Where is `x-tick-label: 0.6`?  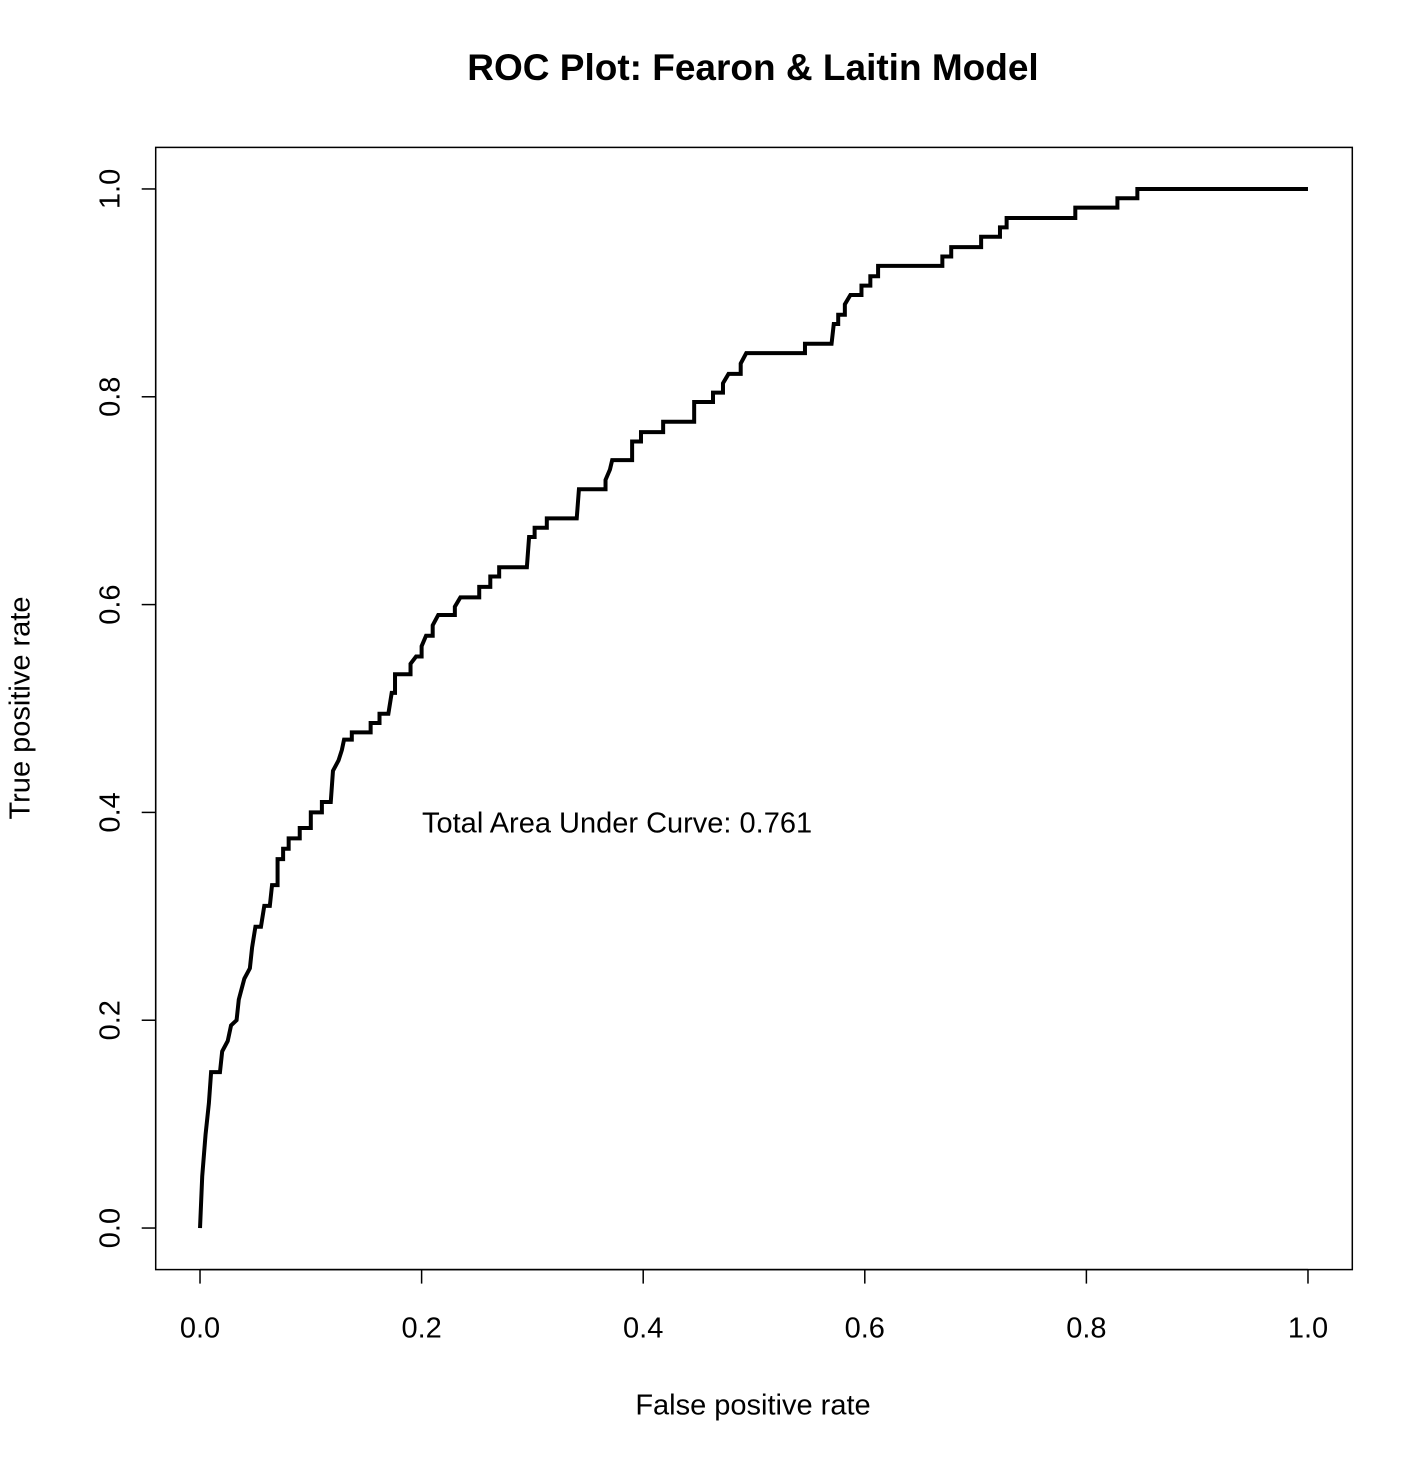
x-tick-label: 0.6 is located at coordinates (865, 1328).